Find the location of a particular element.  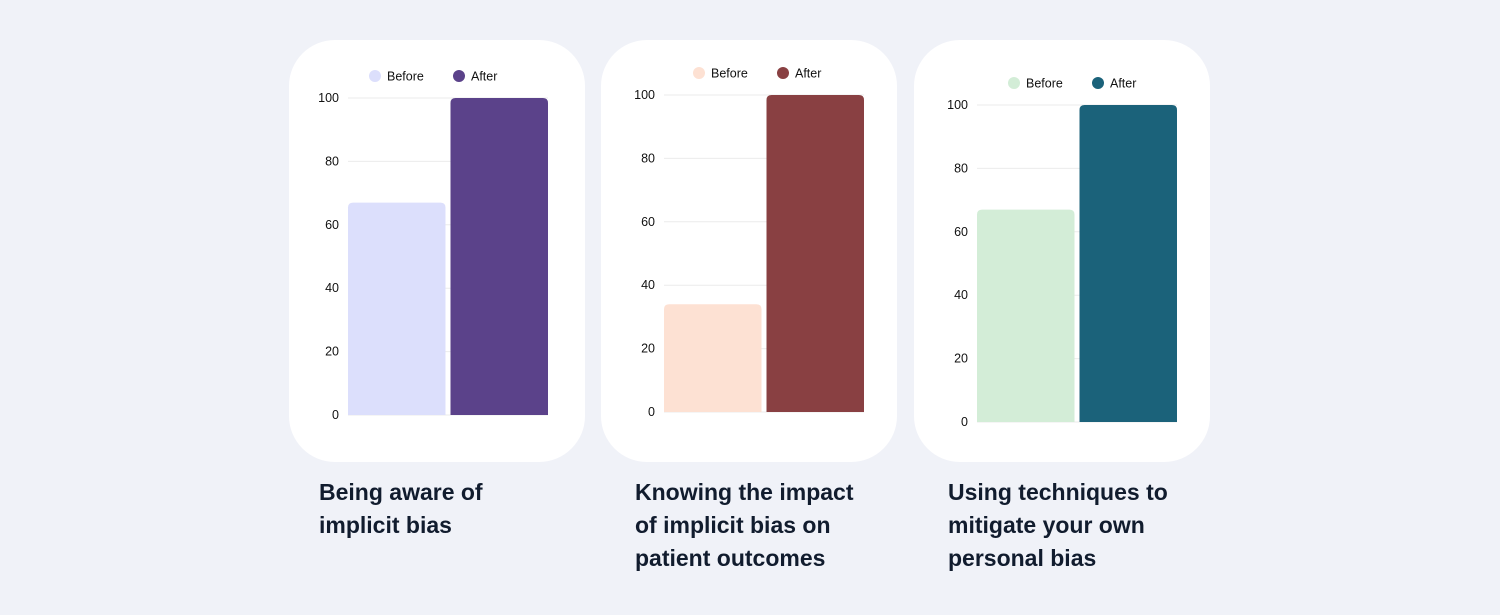

chart-card-2: 0 20 40 60 80 100 Before After is located at coordinates (749, 251).